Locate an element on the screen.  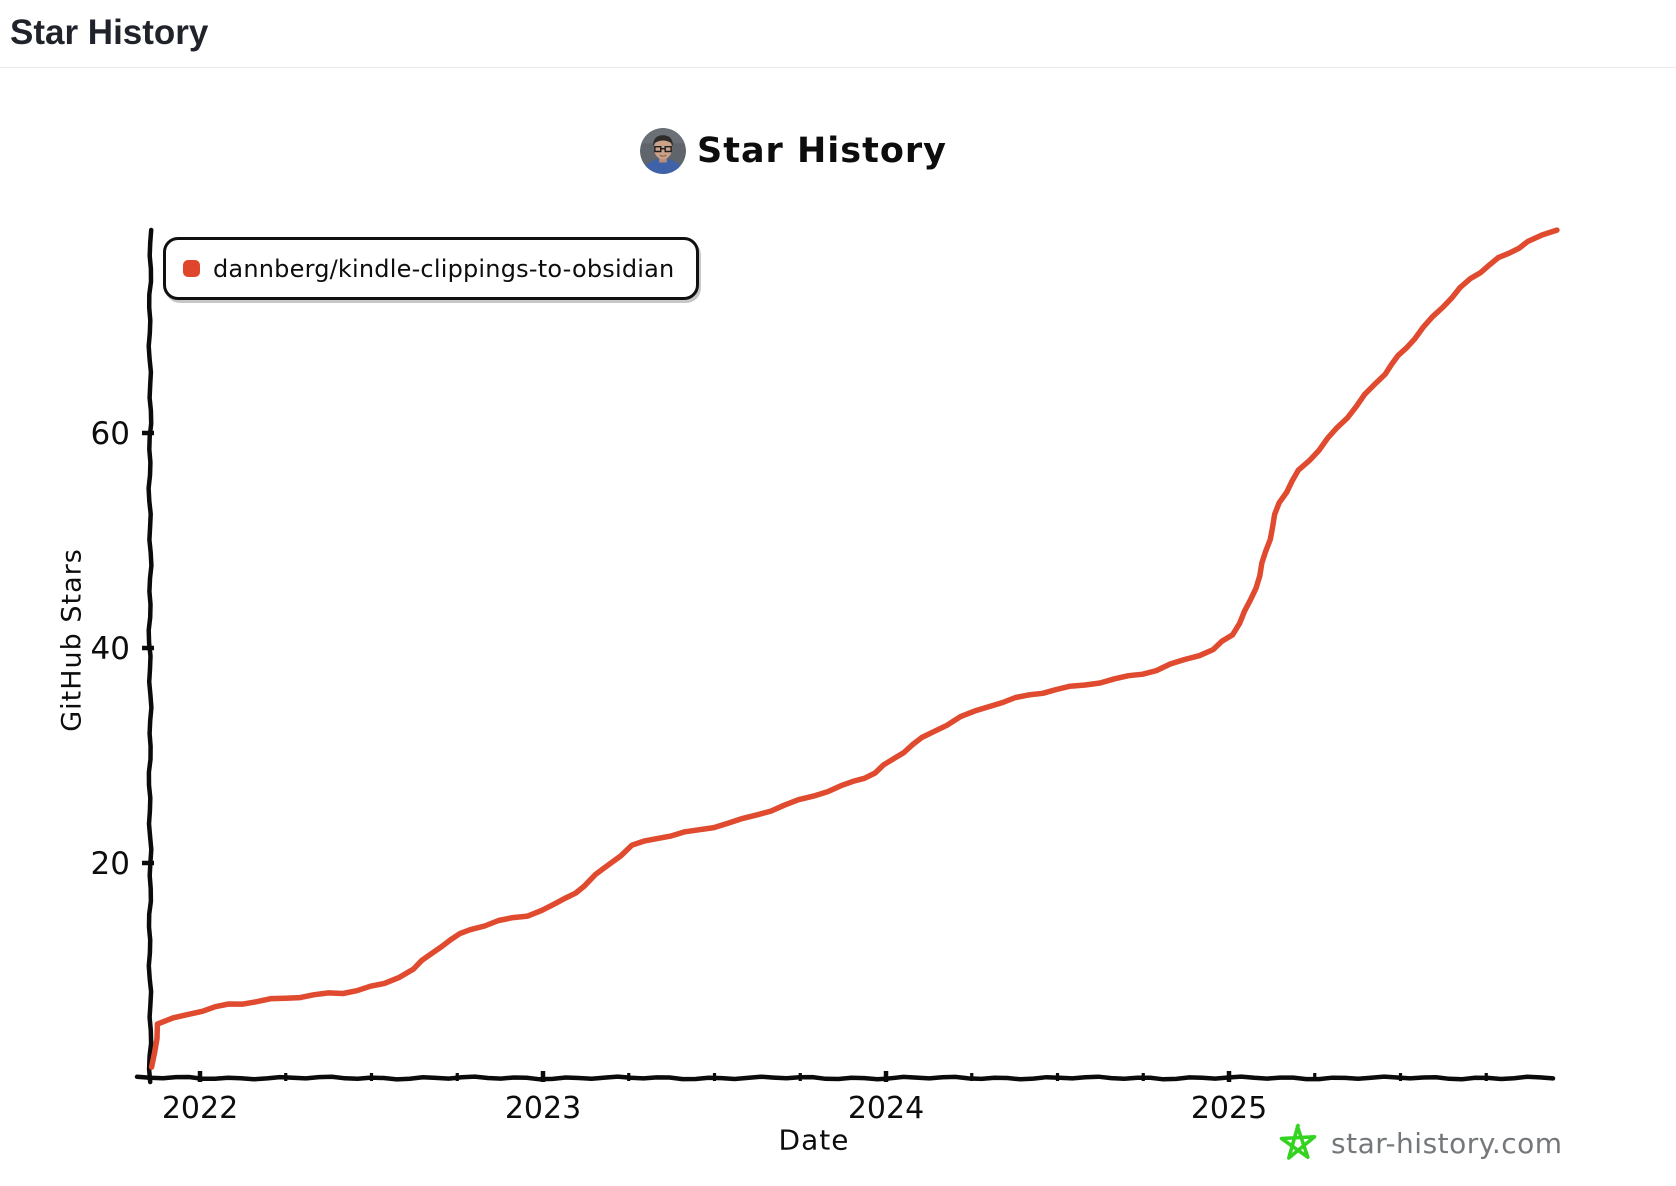
star-history-watermark: star-history.com is located at coordinates (1420, 1143).